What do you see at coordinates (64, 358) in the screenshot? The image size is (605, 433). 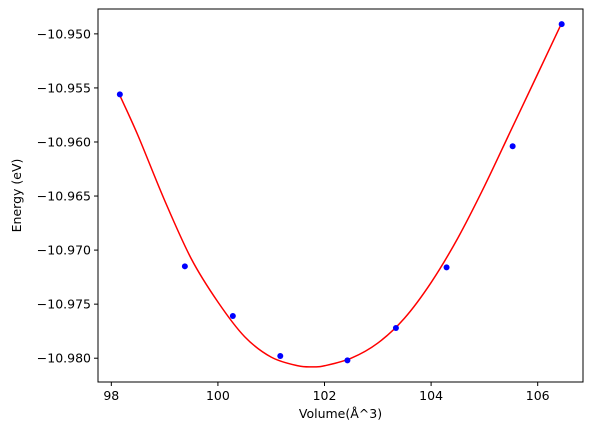 I see `y-tick-label: −10.980` at bounding box center [64, 358].